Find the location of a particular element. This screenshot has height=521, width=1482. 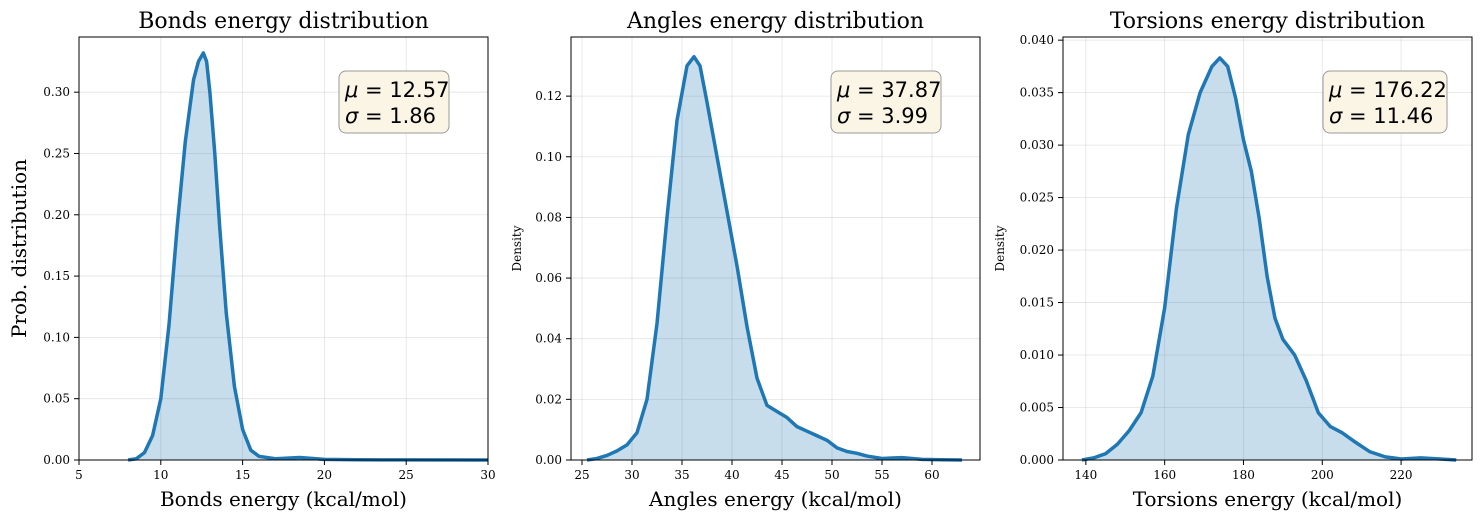

y-tick-label: 0.02 is located at coordinates (548, 399).